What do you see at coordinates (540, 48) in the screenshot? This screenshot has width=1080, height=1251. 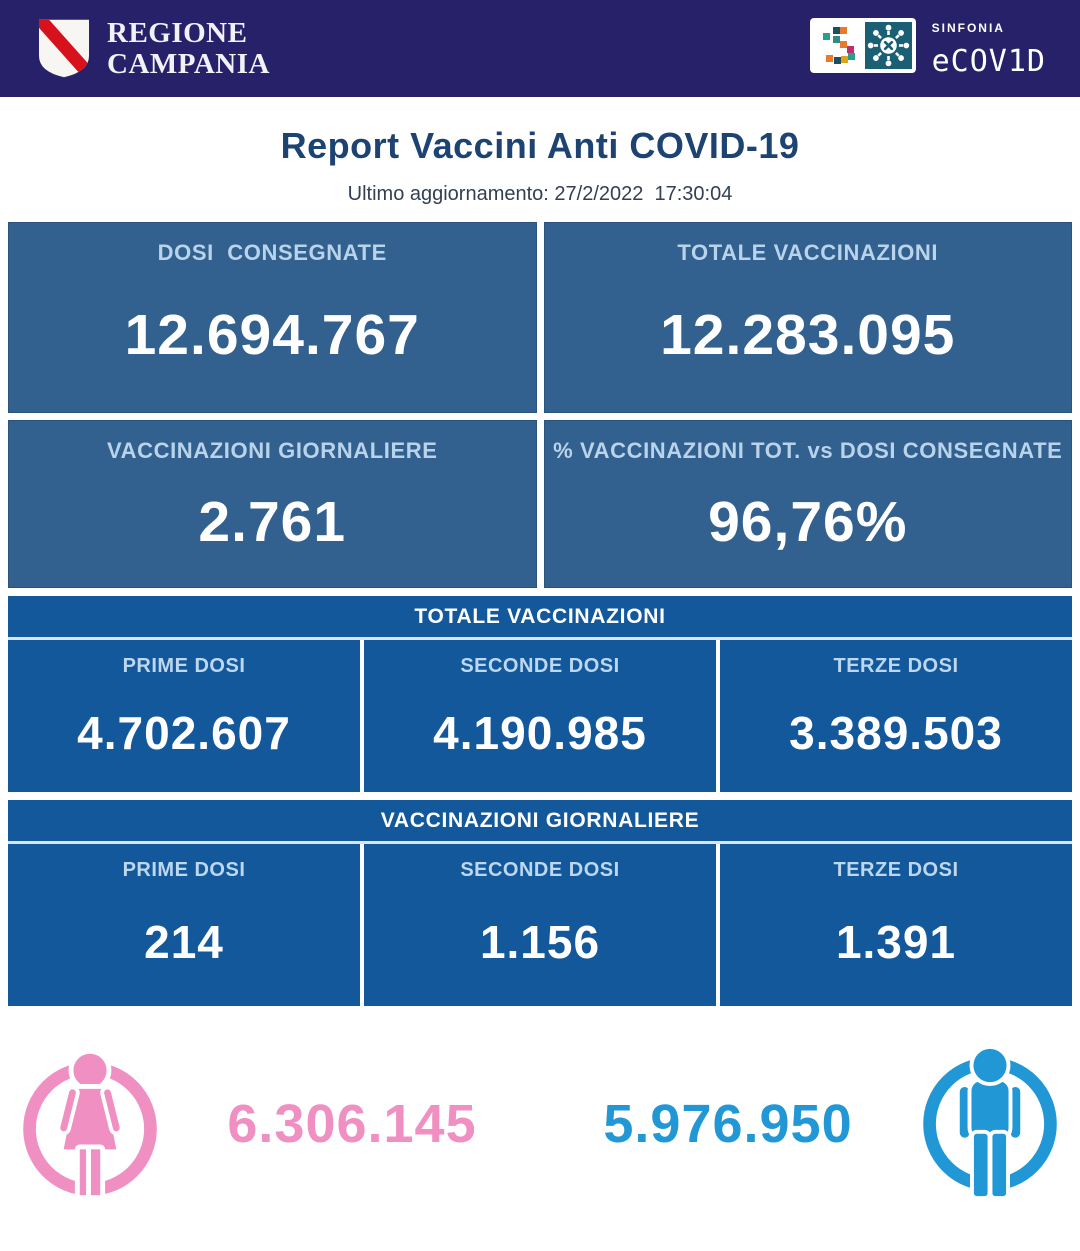 I see `header-bar: REGIONE CAMPANIA` at bounding box center [540, 48].